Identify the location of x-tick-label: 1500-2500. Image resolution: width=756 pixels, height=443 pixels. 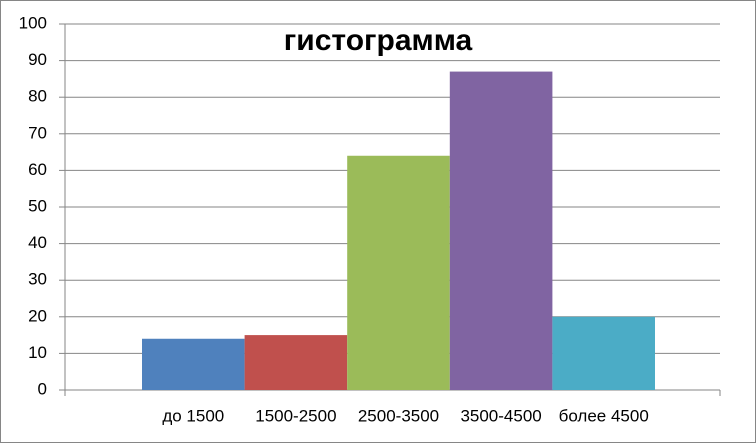
(295, 415).